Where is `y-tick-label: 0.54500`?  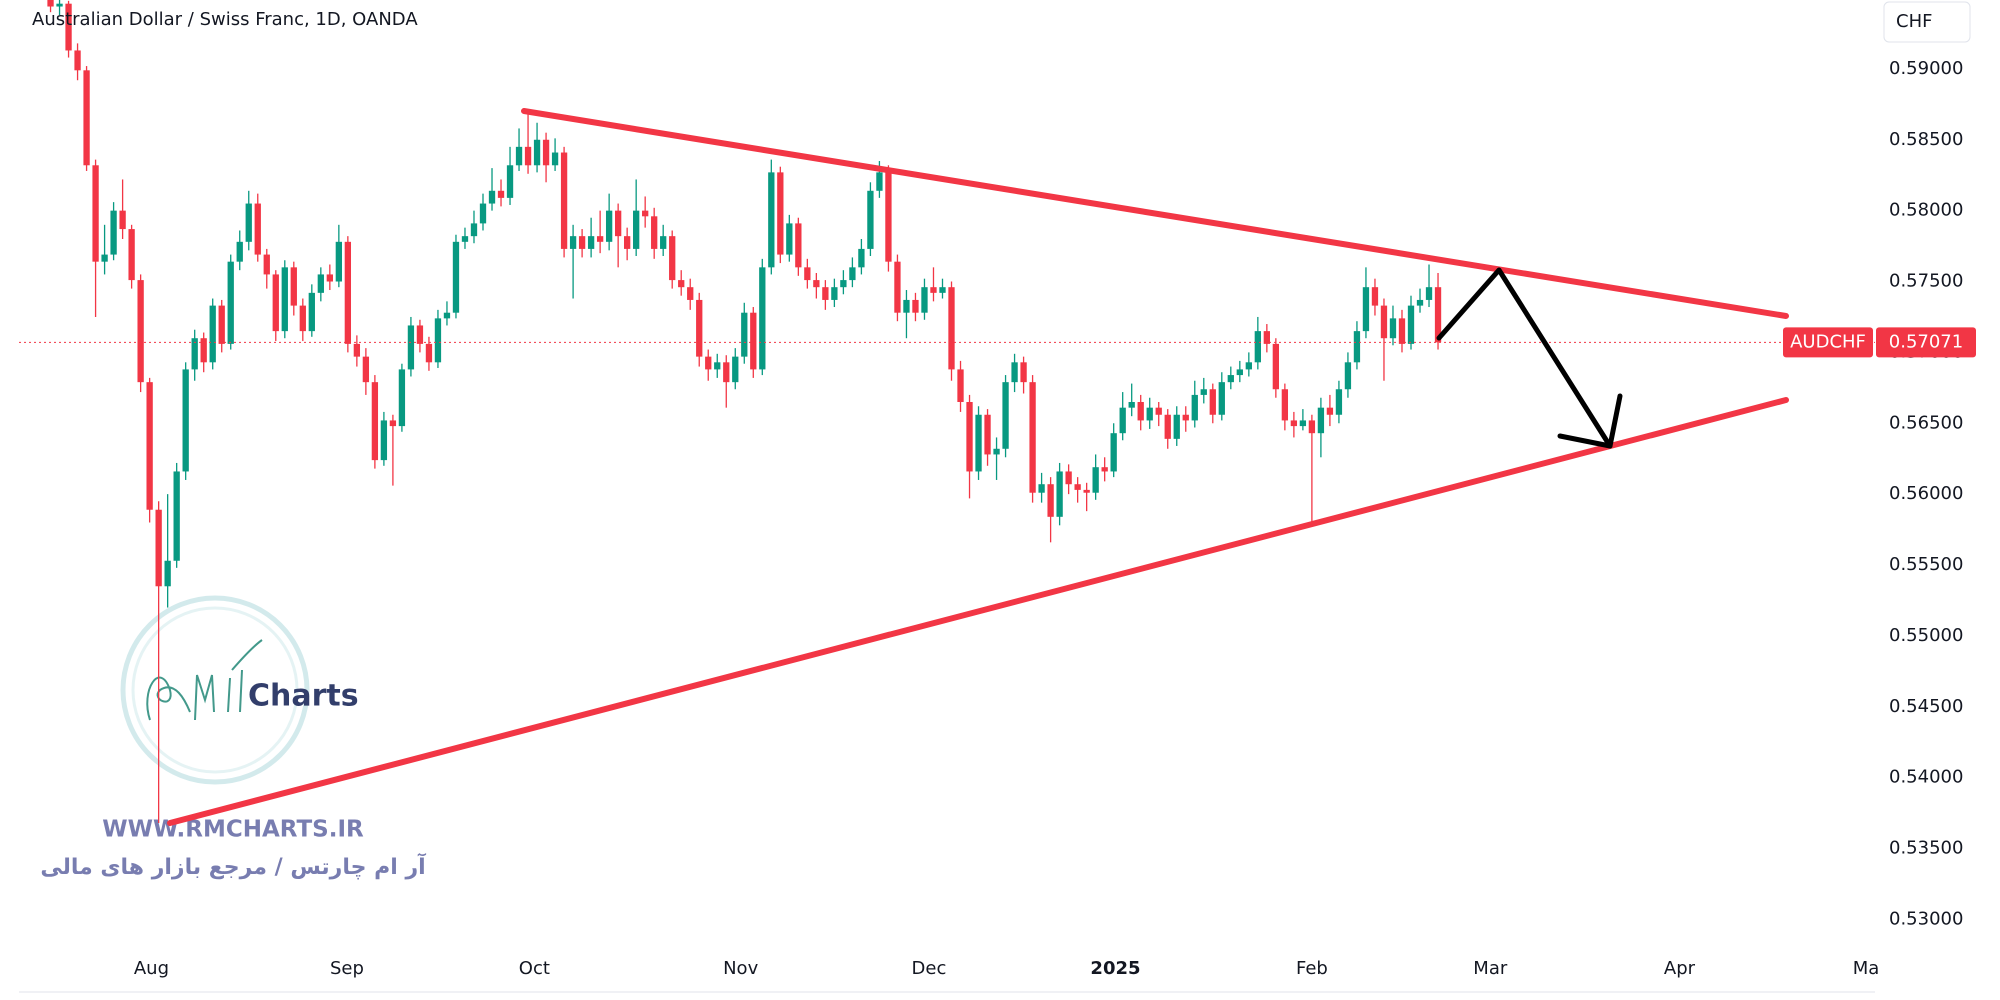
y-tick-label: 0.54500 is located at coordinates (1926, 706).